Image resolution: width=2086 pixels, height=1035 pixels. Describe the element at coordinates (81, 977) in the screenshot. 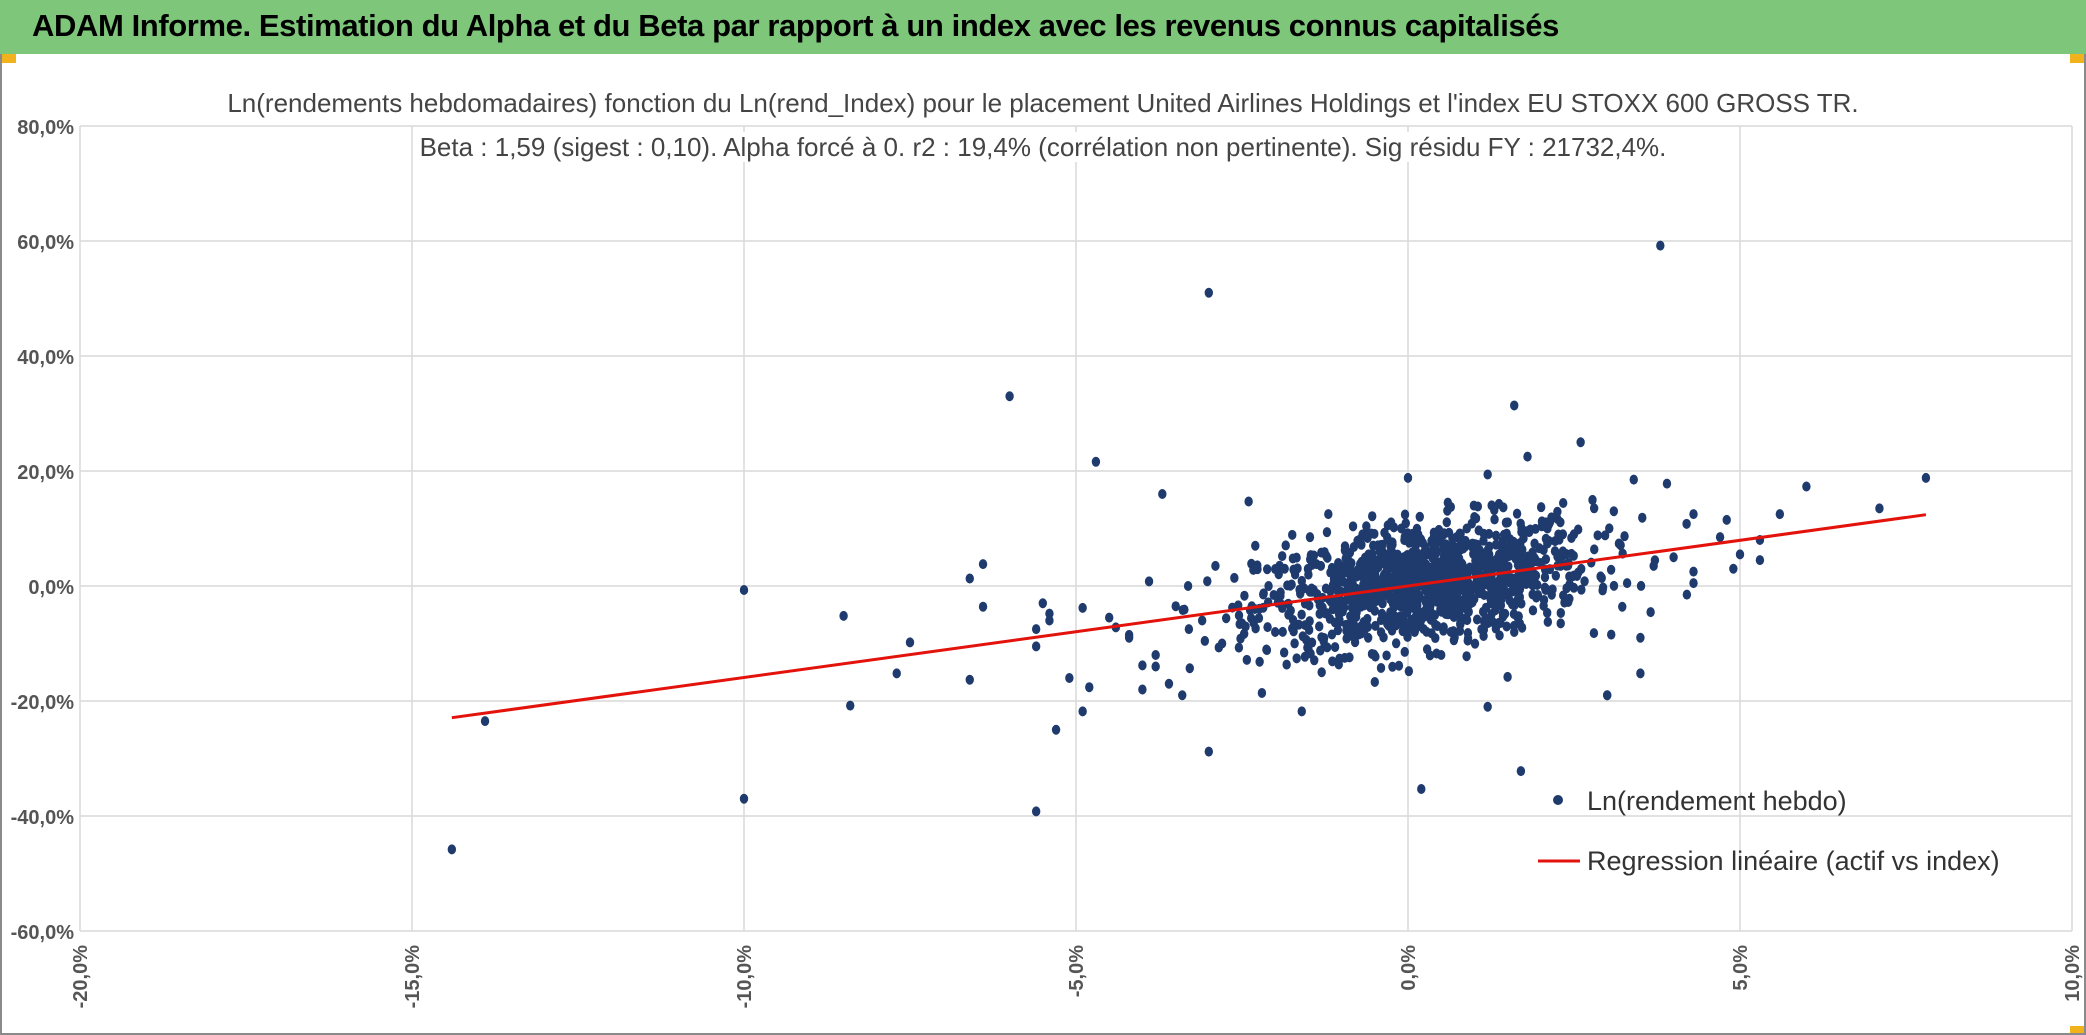

I see `x-tick-label: -20,0%` at that location.